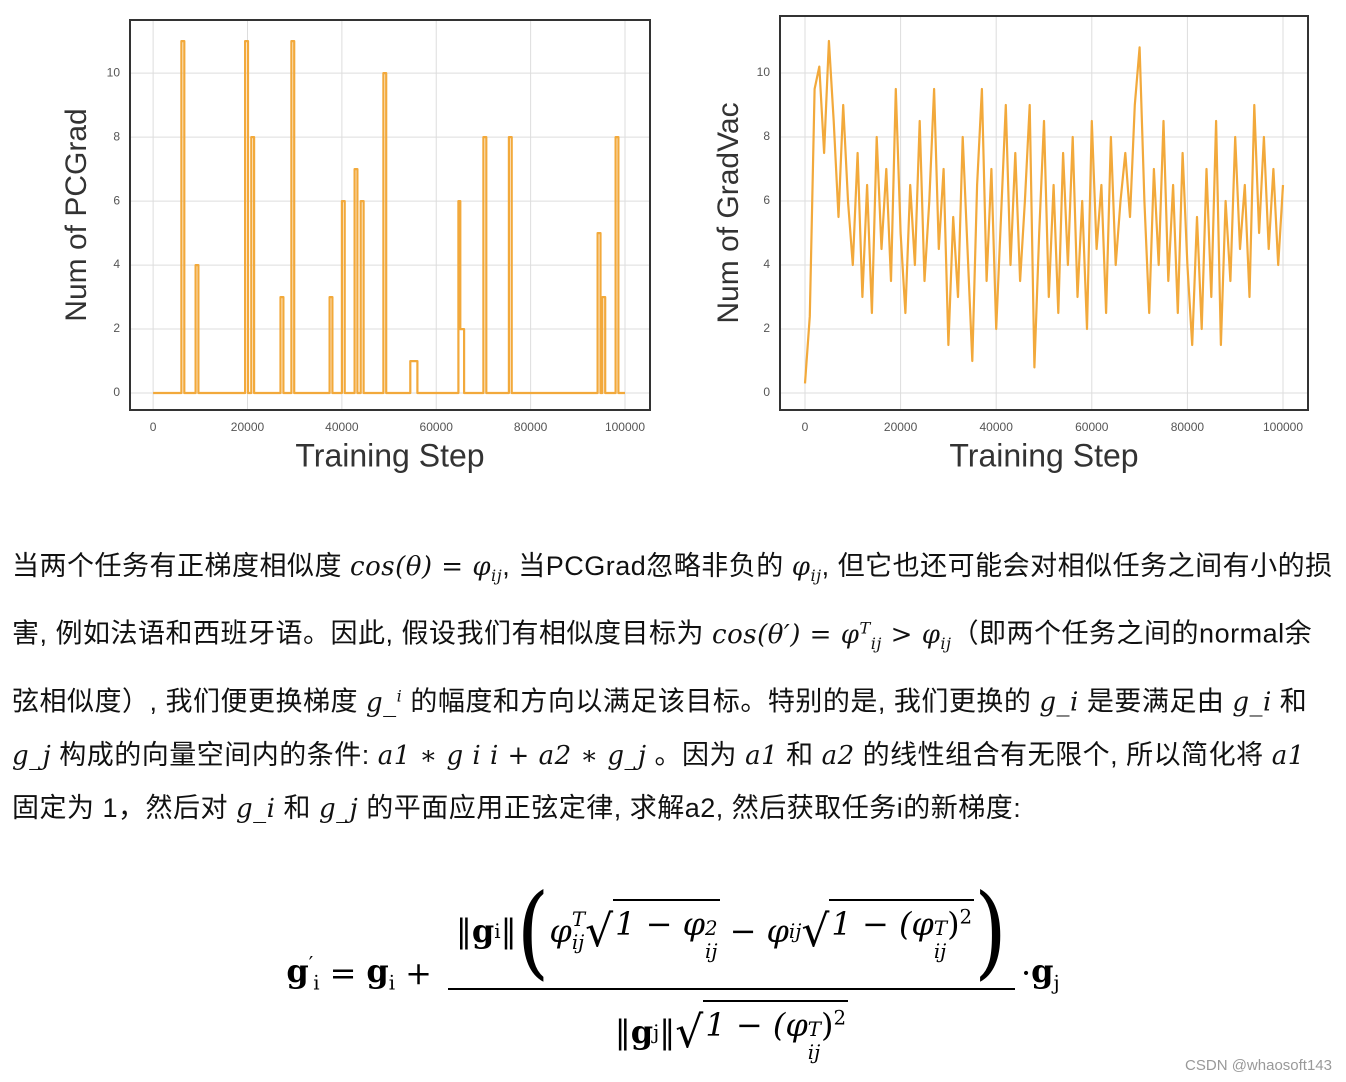  Describe the element at coordinates (832, 636) in the screenshot. I see `inline-math: cos(θ′) = φTij > φij` at that location.